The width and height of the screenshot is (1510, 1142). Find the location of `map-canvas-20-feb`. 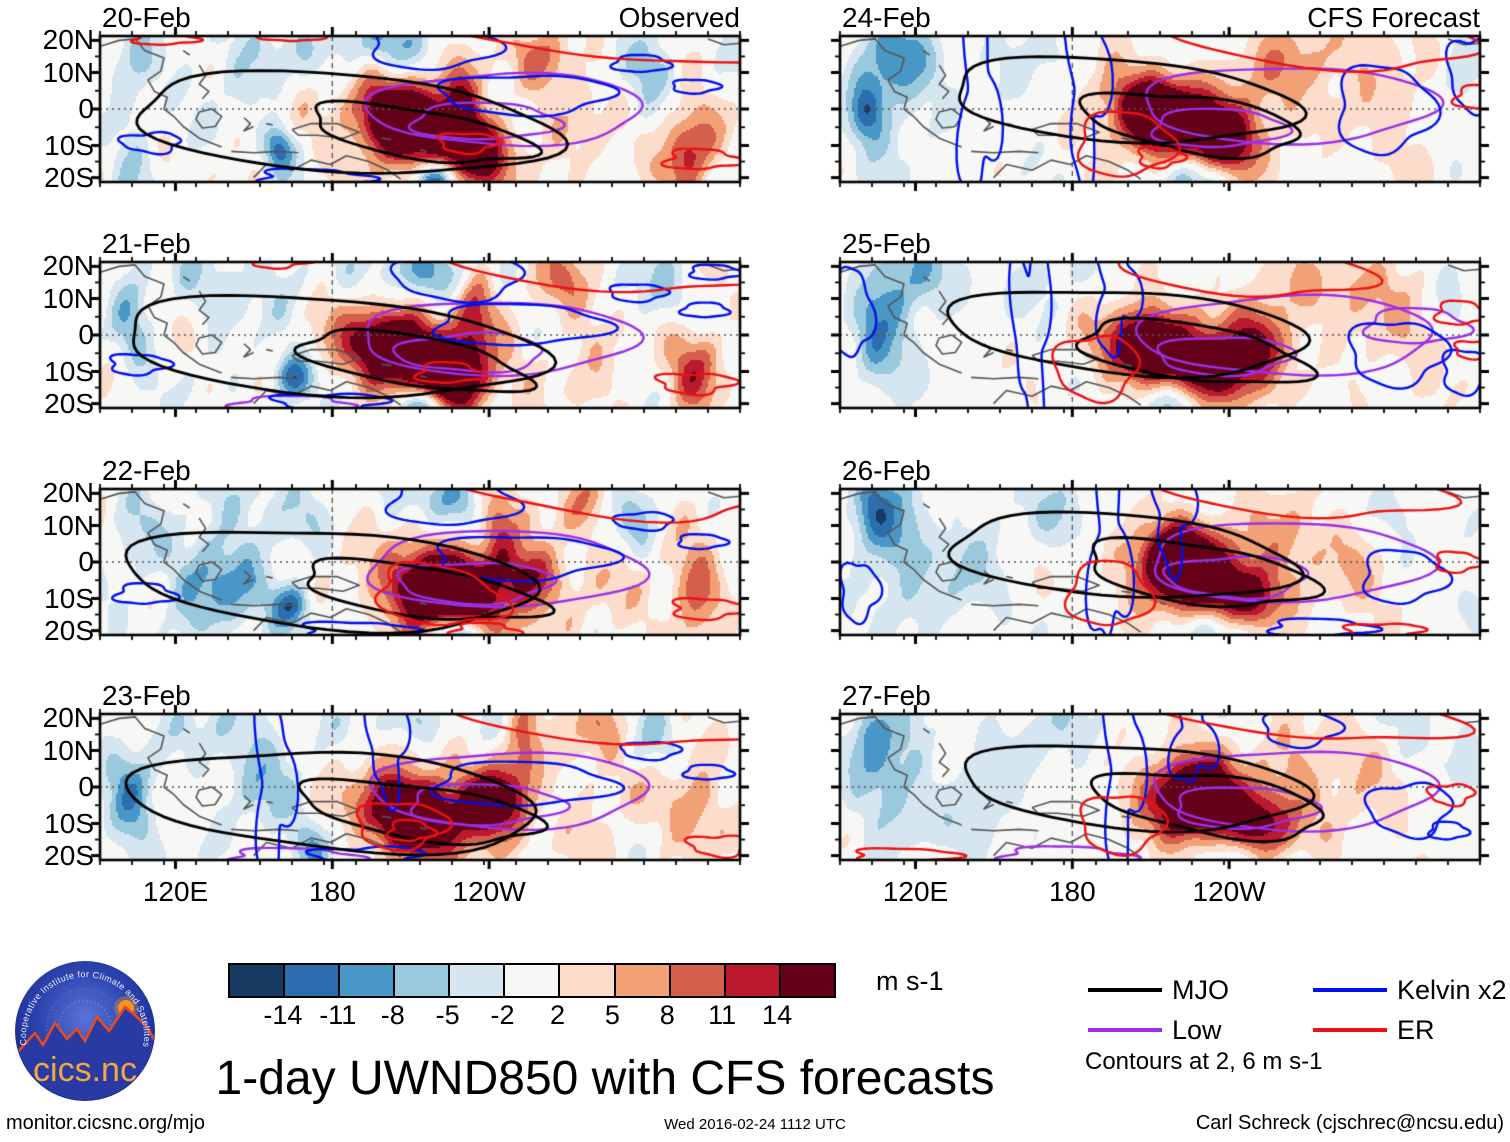

map-canvas-20-feb is located at coordinates (420, 109).